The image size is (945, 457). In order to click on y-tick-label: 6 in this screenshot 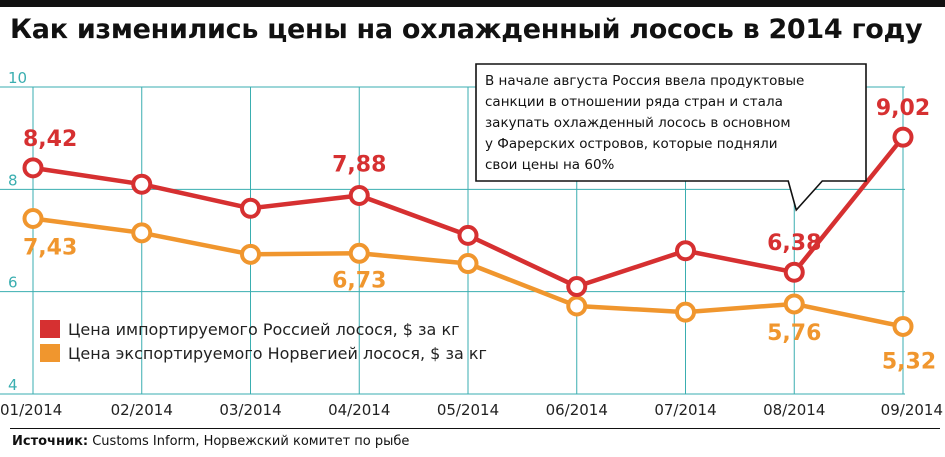, I will do `click(13, 283)`.